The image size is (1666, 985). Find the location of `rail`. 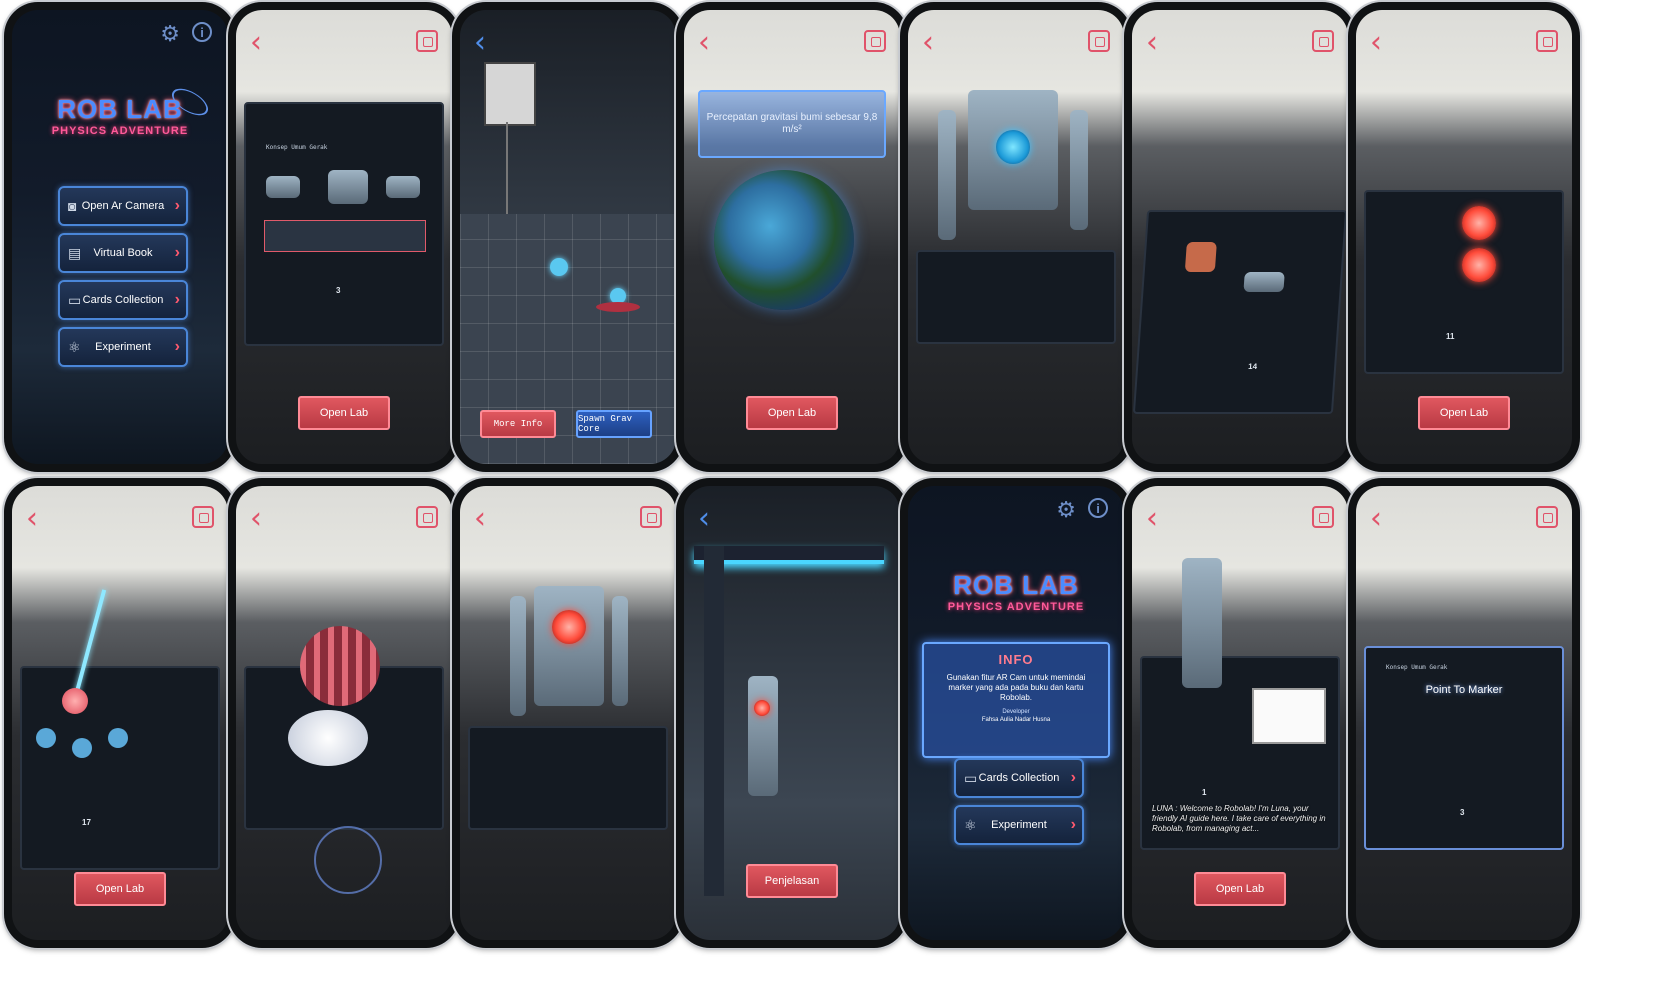

rail is located at coordinates (507, 212).